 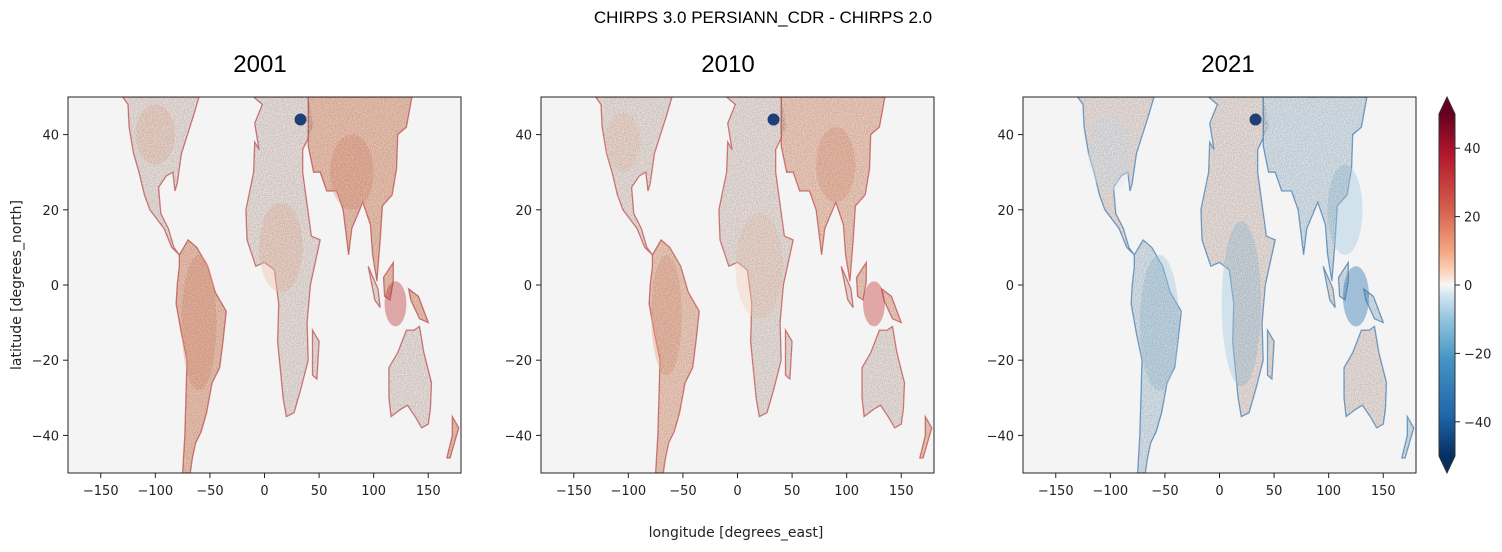 What do you see at coordinates (736, 533) in the screenshot?
I see `x-axis-label: longitude [degrees_east]` at bounding box center [736, 533].